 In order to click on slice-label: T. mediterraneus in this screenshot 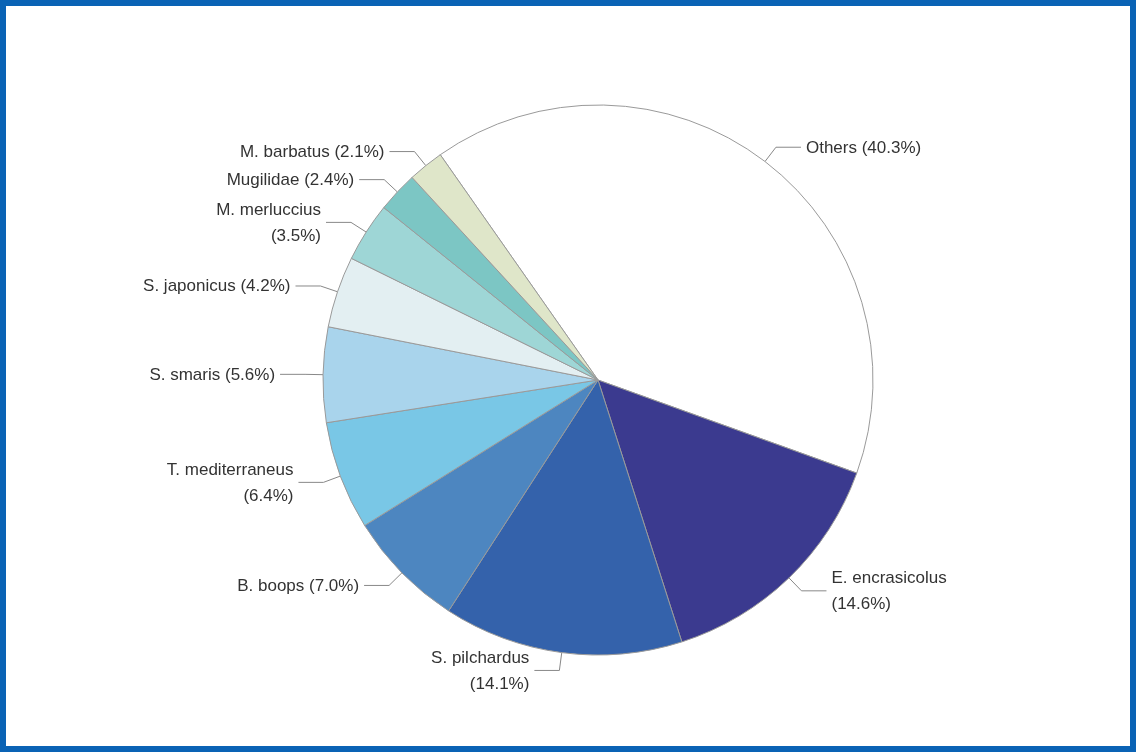, I will do `click(230, 469)`.